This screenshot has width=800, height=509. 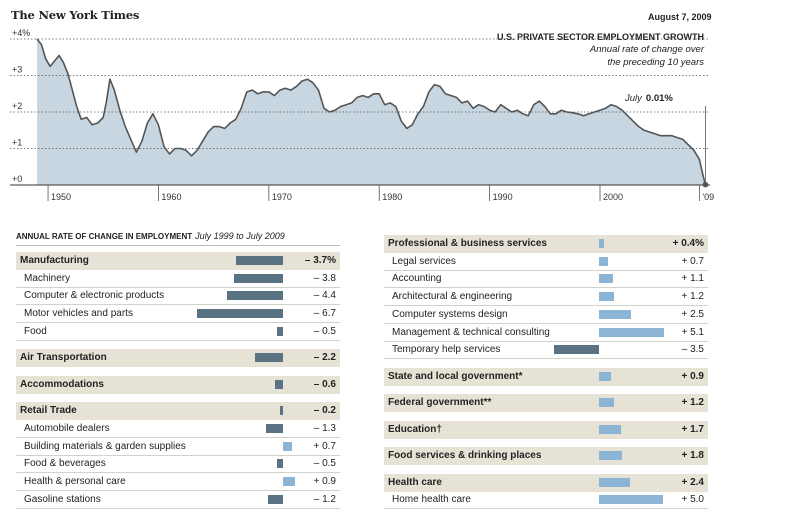 I want to click on industry-header-row: Education† + 1.7, so click(x=546, y=429).